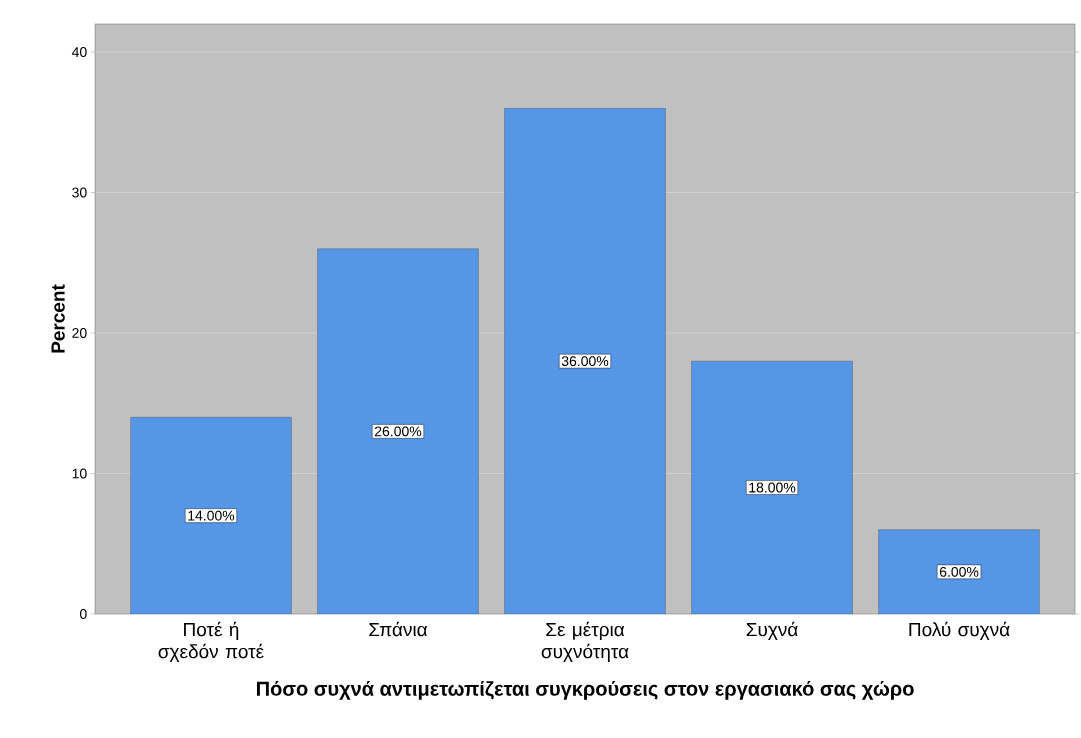 Image resolution: width=1081 pixels, height=738 pixels. Describe the element at coordinates (79, 473) in the screenshot. I see `y-tick-label: 10` at that location.